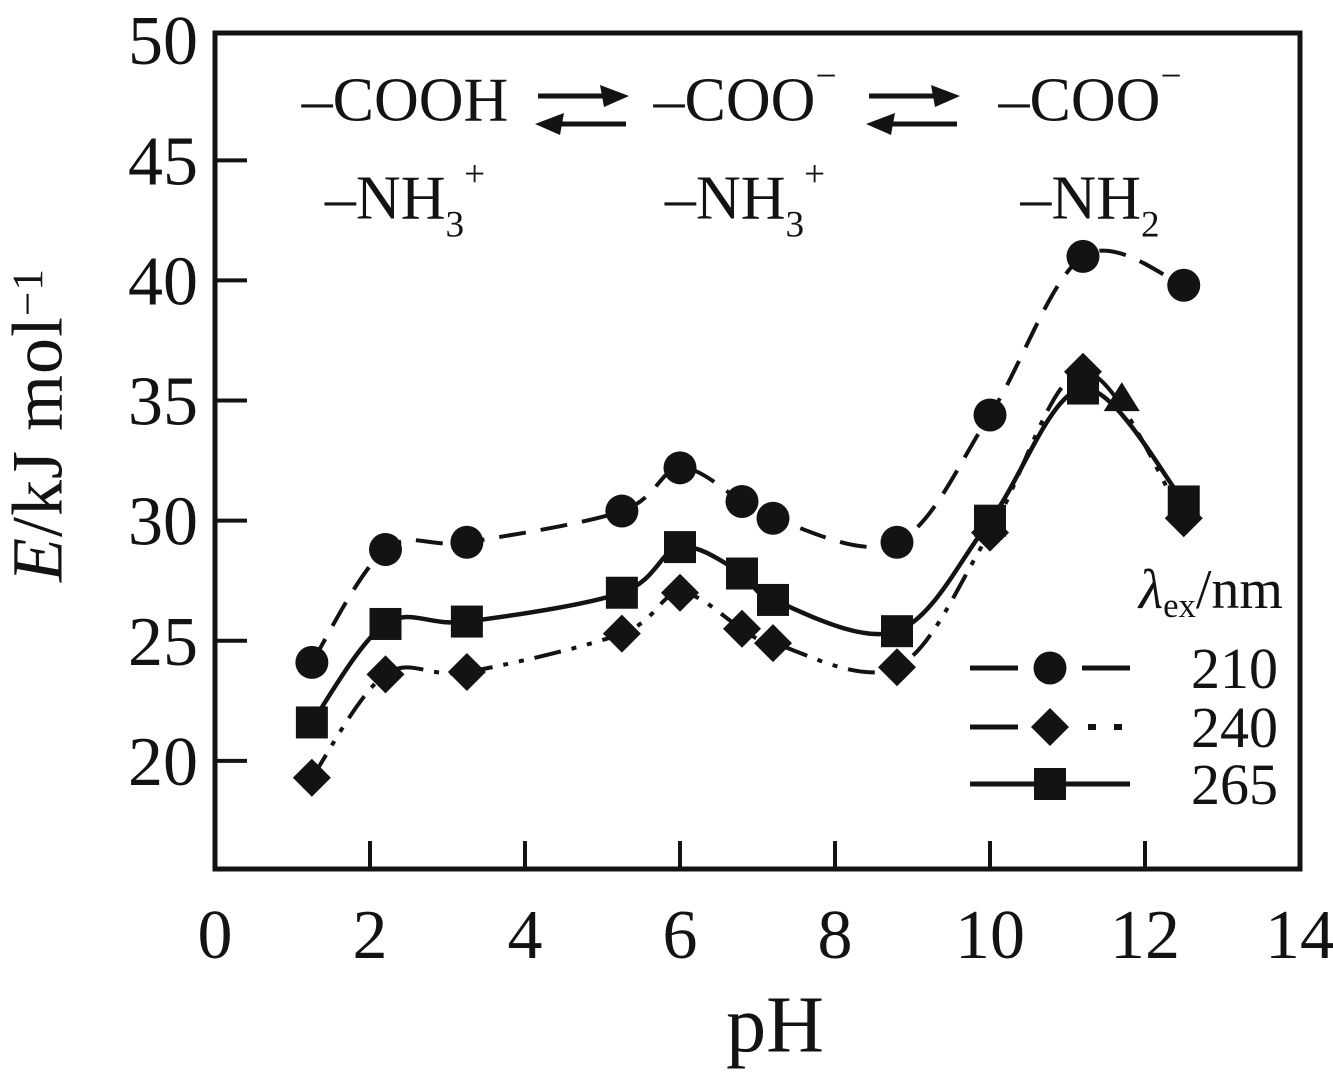 This screenshot has width=1333, height=1085. What do you see at coordinates (1050, 727) in the screenshot?
I see `legend-marker-diamond` at bounding box center [1050, 727].